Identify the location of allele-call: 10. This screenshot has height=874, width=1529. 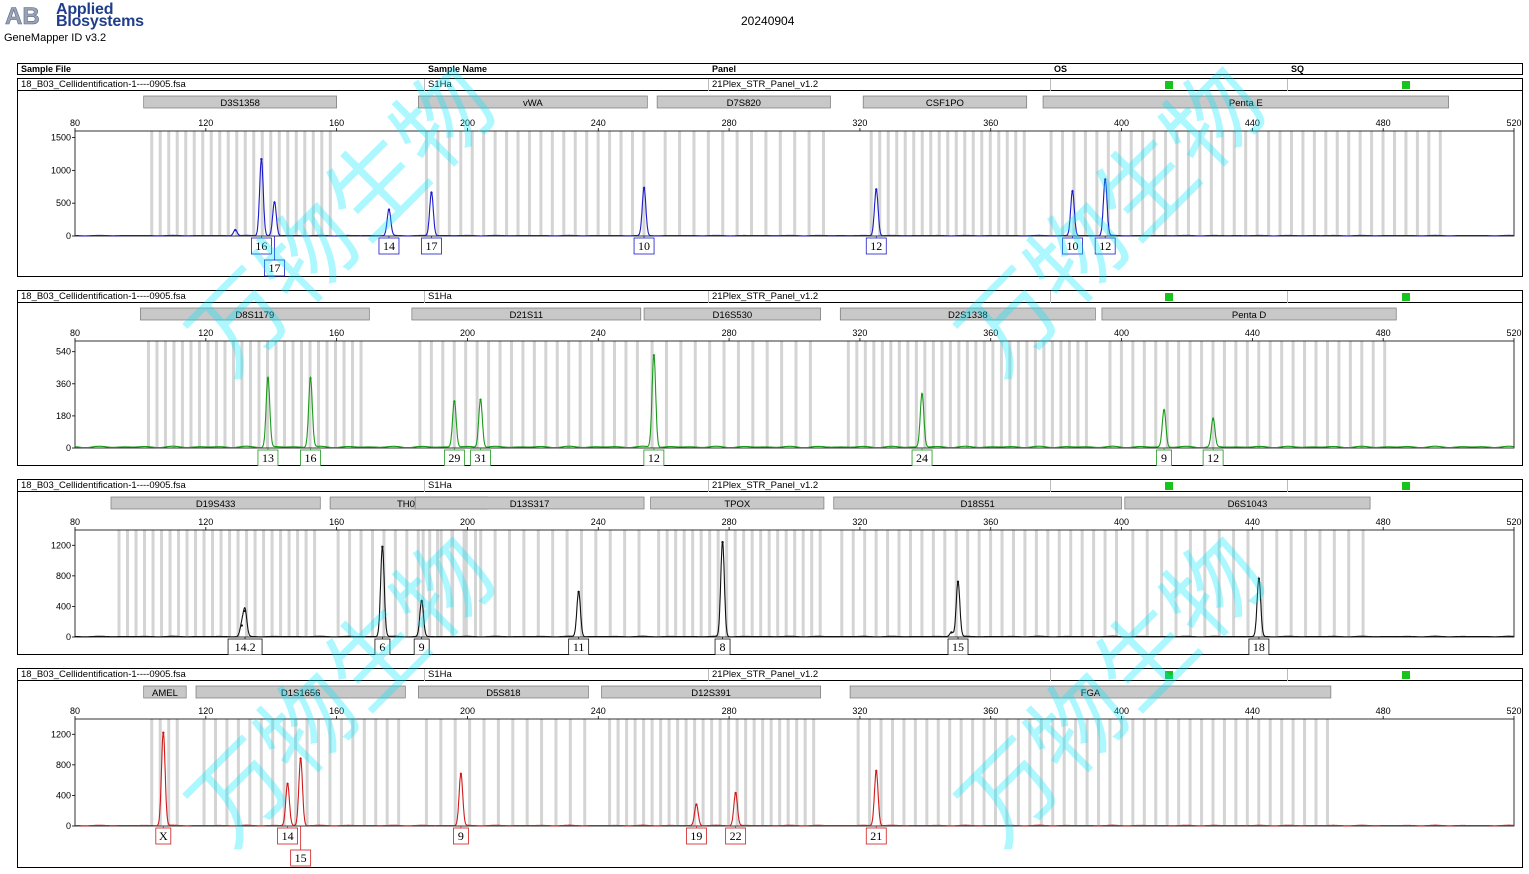
(644, 245).